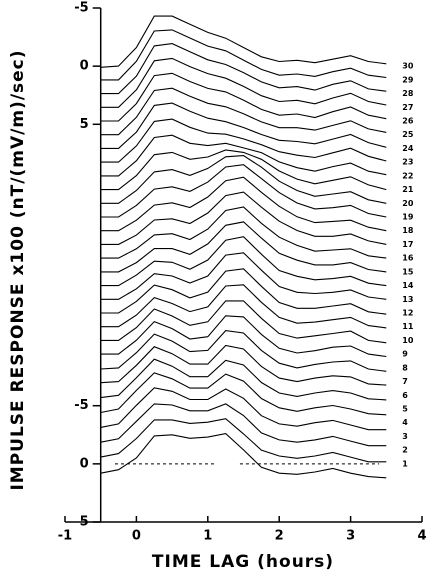 This screenshot has width=432, height=578. Describe the element at coordinates (407, 175) in the screenshot. I see `trace-label: 22` at that location.